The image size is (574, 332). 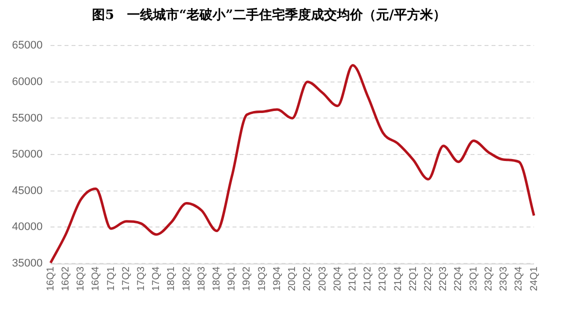 What do you see at coordinates (413, 279) in the screenshot?
I see `x-tick-label: 22Q1` at bounding box center [413, 279].